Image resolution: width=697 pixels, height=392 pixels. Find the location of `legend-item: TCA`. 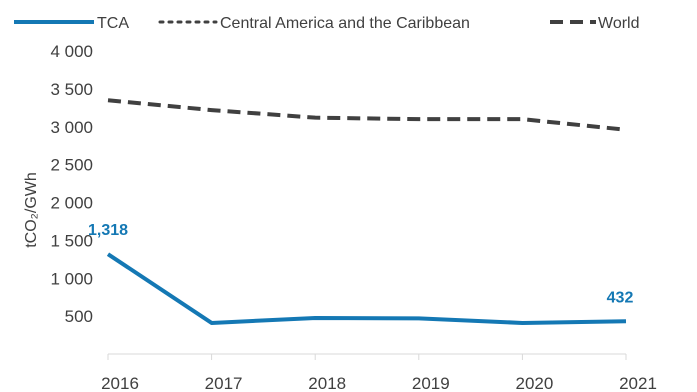

legend-item: TCA is located at coordinates (71, 23).